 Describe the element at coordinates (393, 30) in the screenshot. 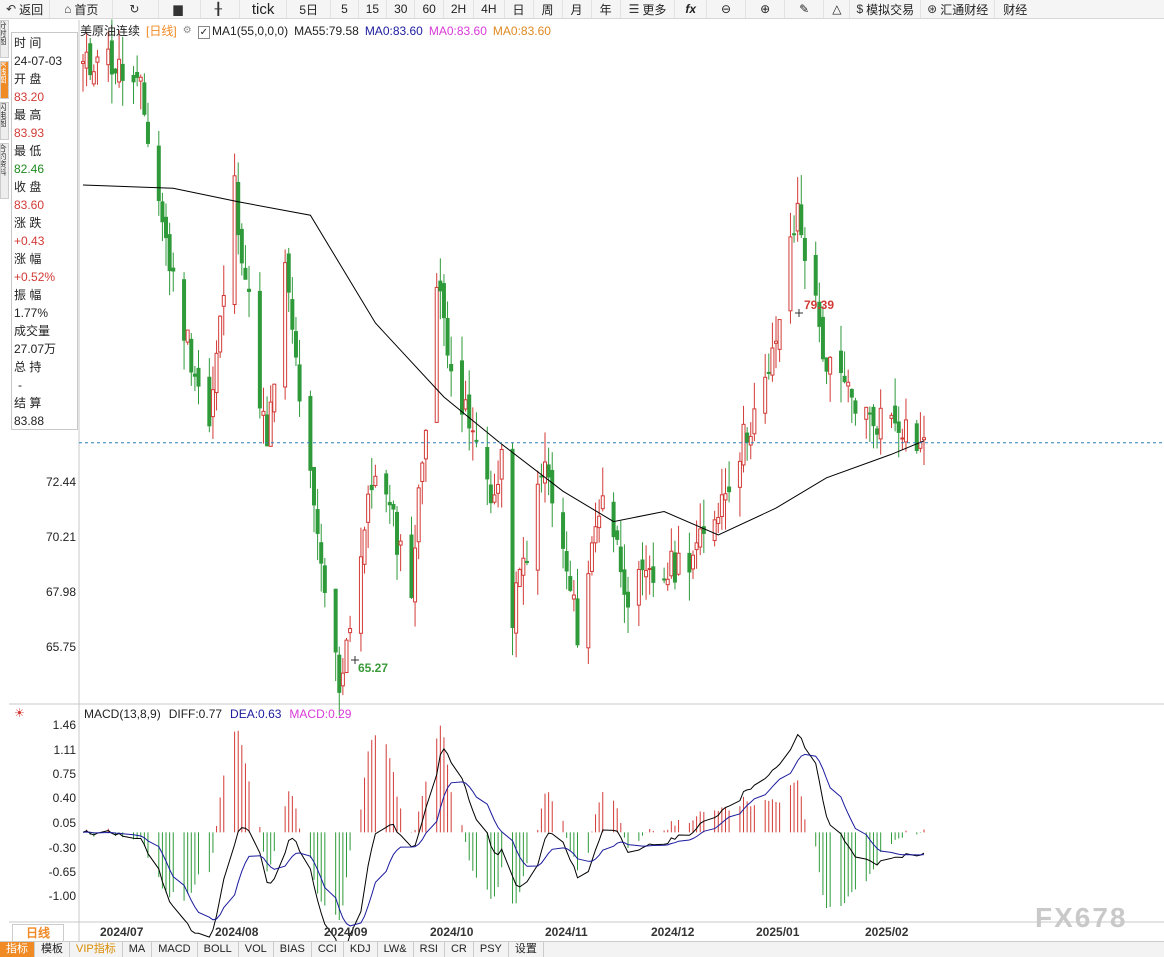

I see `ma0-value-blue: MA0:83.60` at that location.